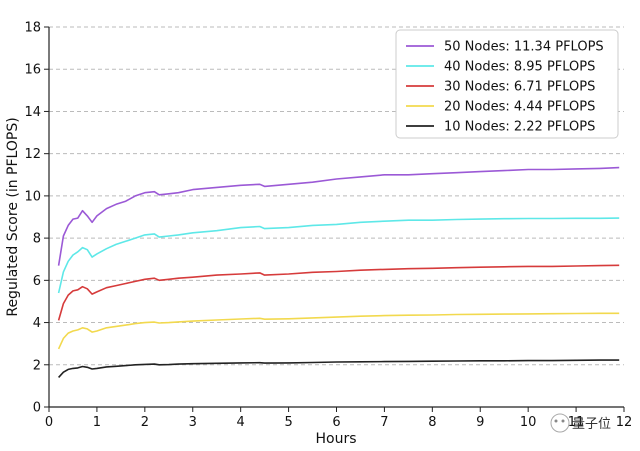  I want to click on x-axis-label: Hours, so click(335, 439).